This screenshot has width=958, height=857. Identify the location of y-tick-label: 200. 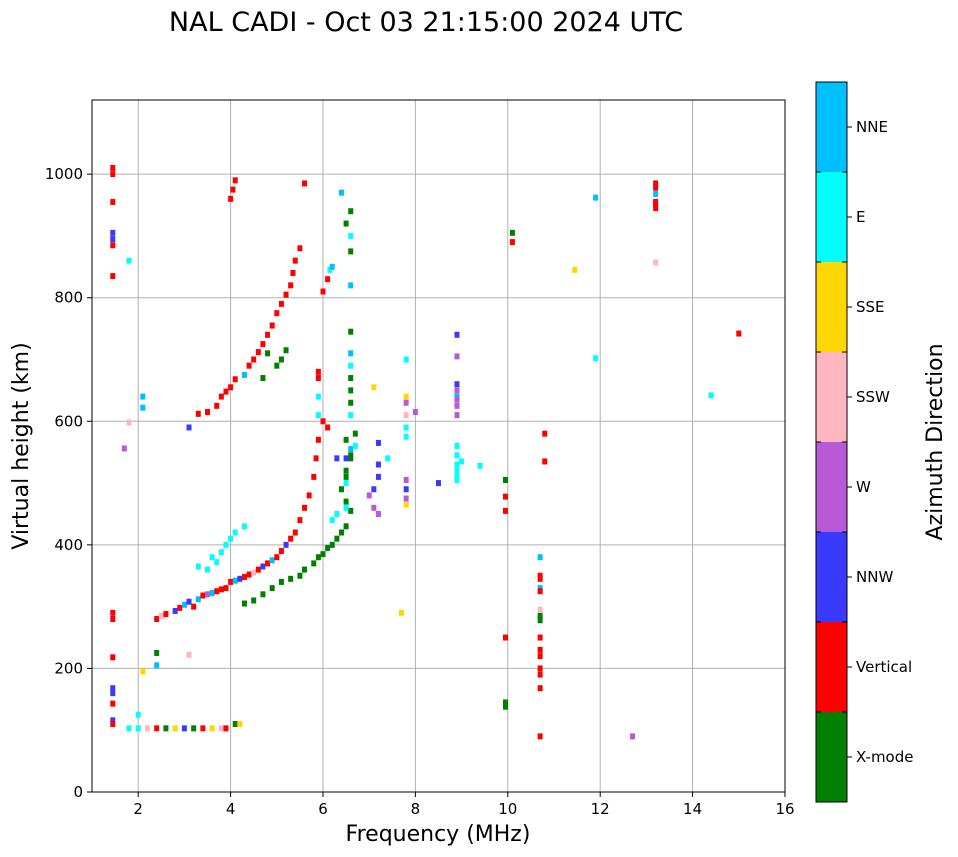
(68, 668).